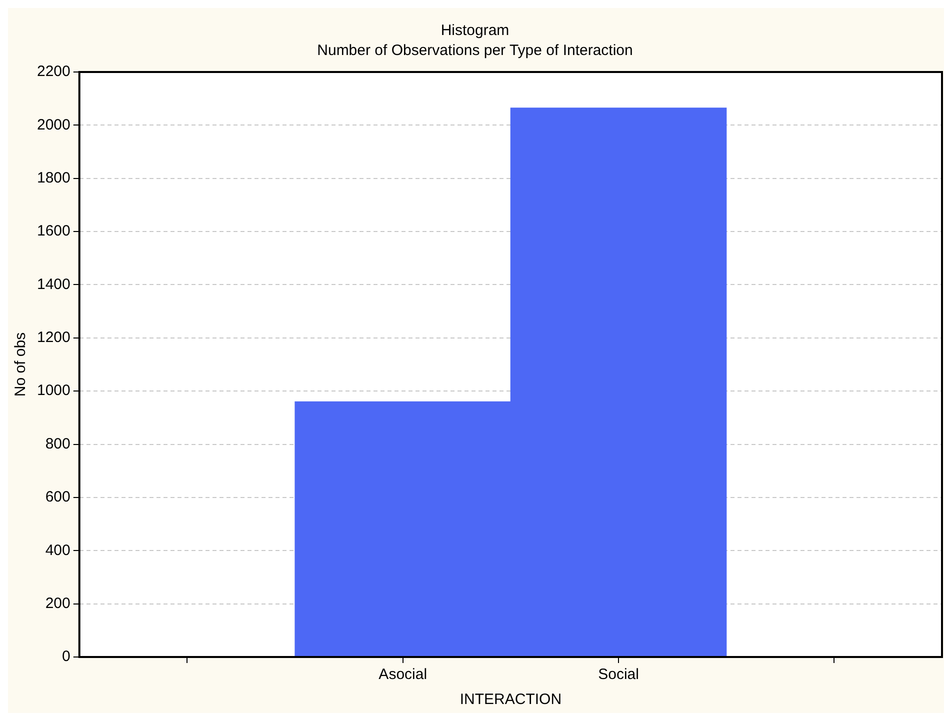  Describe the element at coordinates (403, 675) in the screenshot. I see `x-tick-label: Asocial` at that location.